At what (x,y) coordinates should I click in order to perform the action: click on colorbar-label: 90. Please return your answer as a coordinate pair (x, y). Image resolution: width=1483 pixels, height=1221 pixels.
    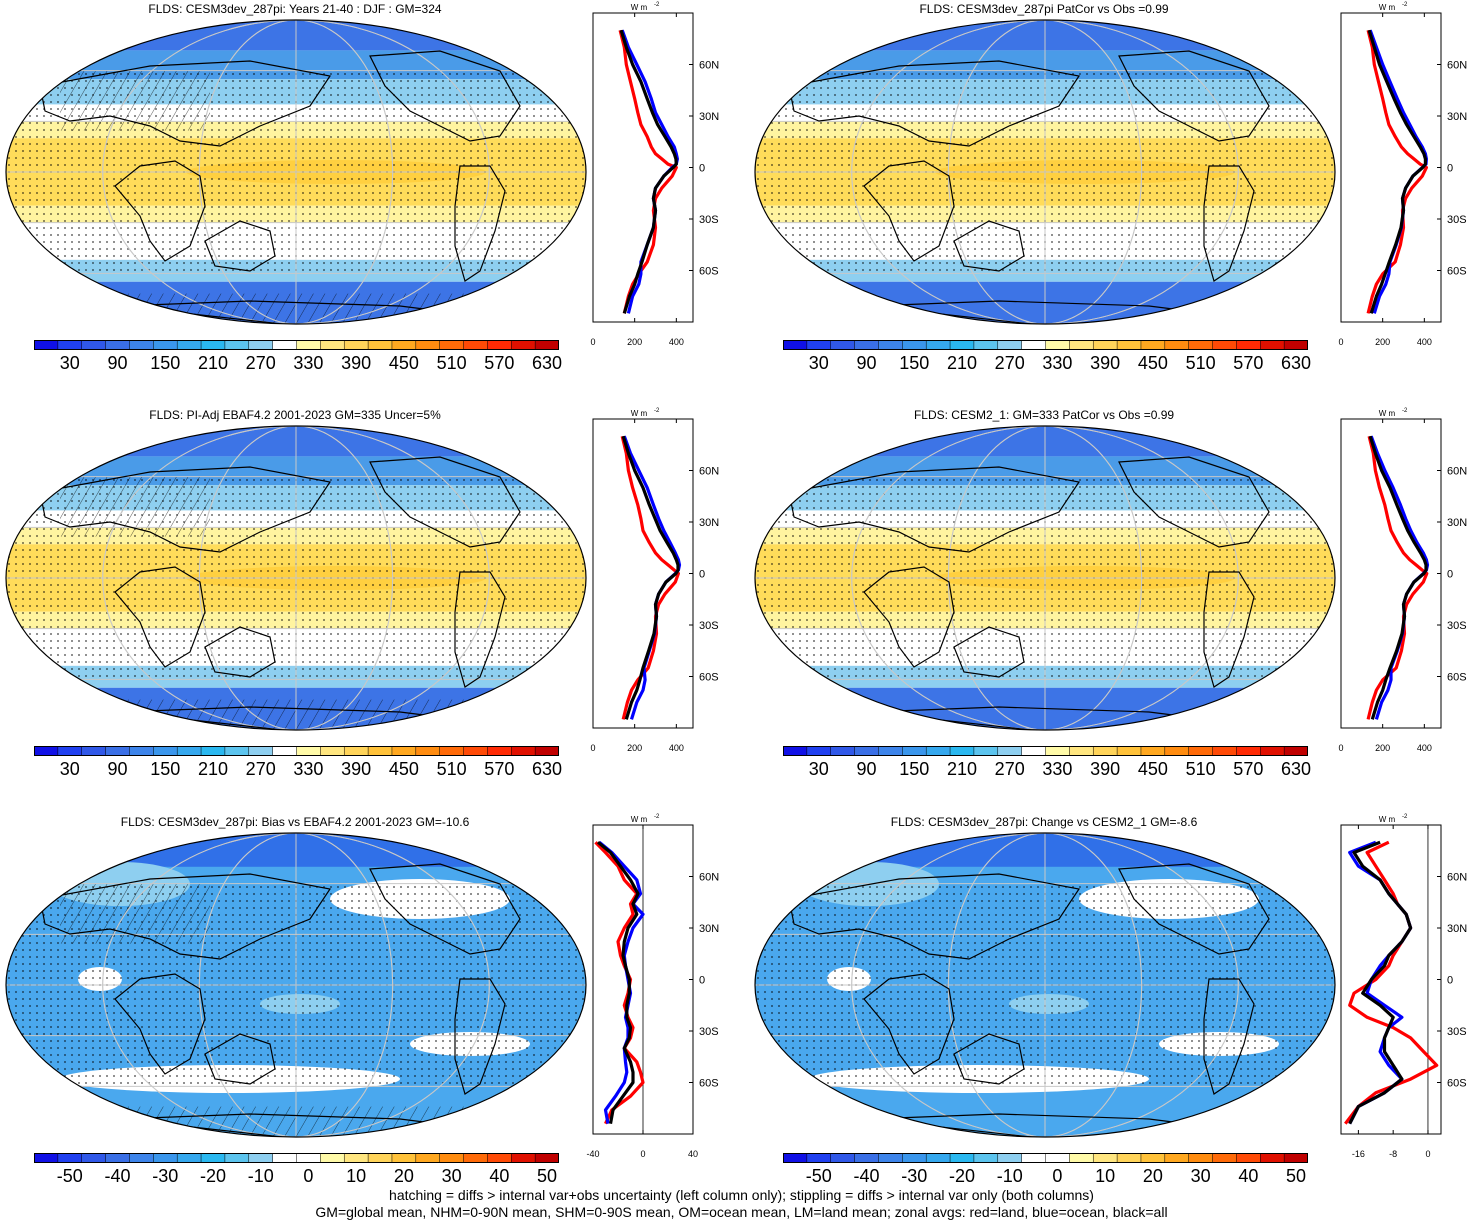
    Looking at the image, I should click on (117, 769).